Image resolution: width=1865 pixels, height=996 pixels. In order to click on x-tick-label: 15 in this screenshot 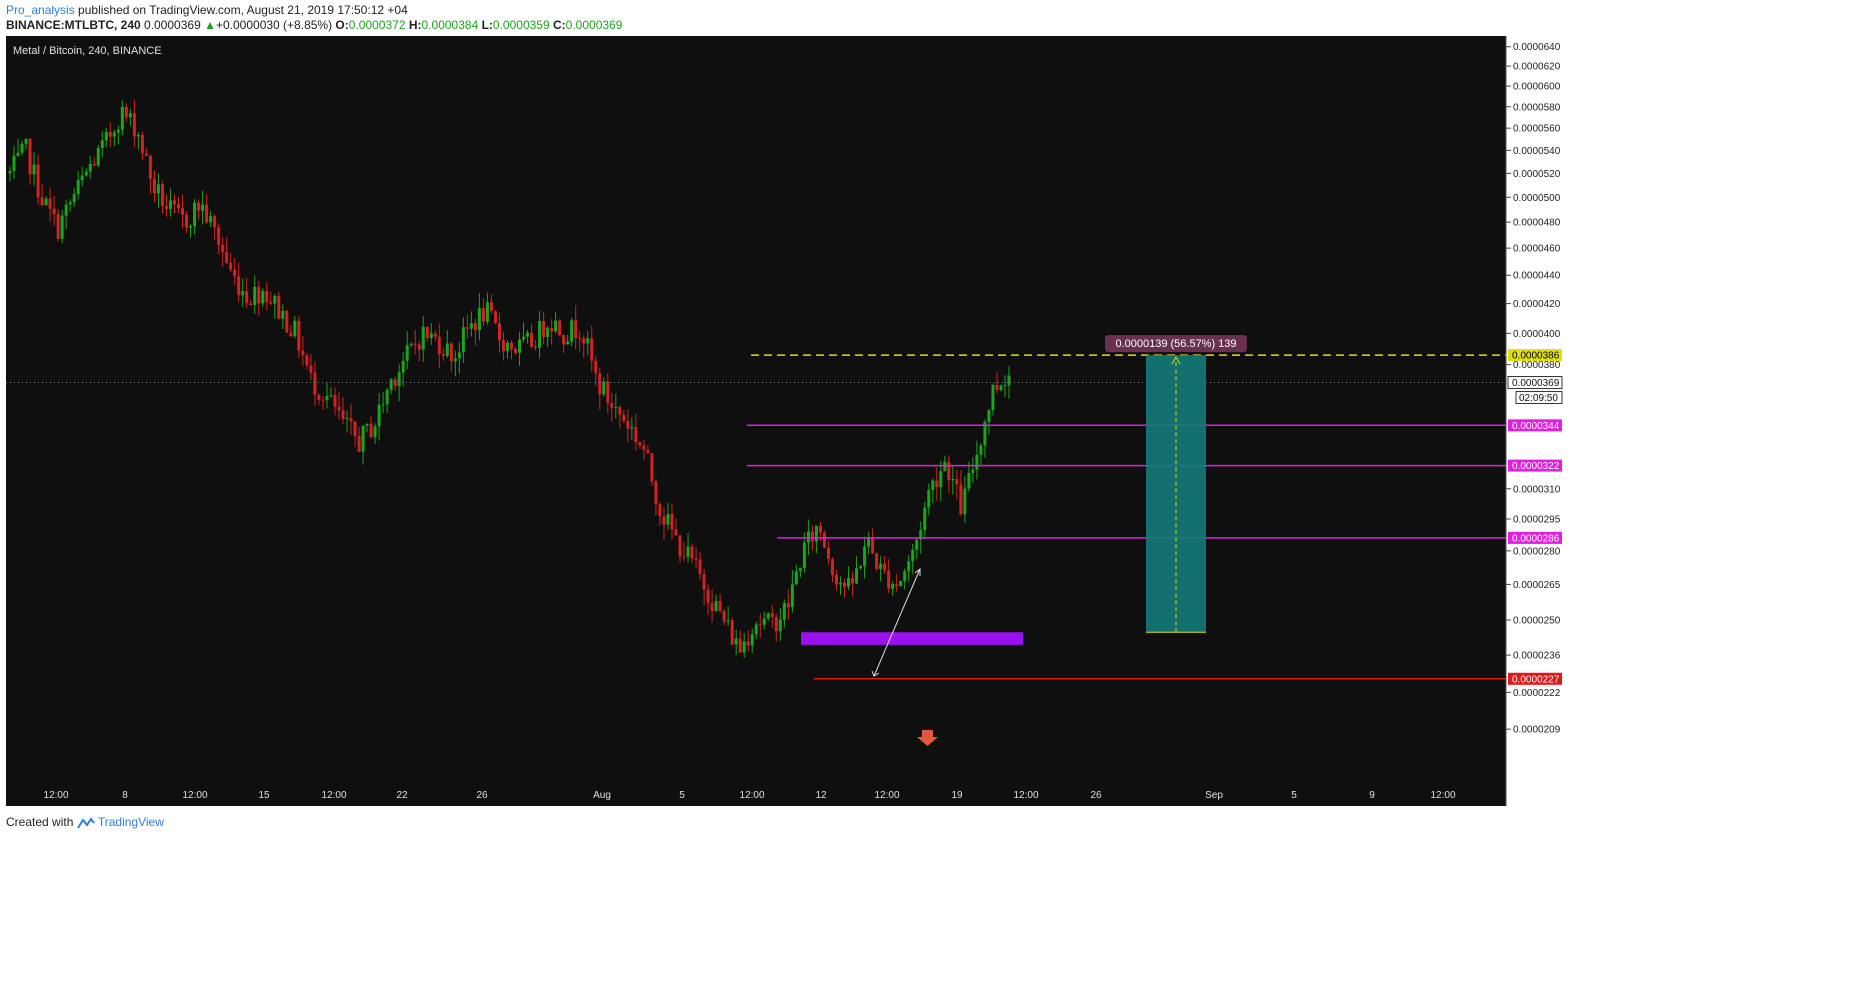, I will do `click(264, 795)`.